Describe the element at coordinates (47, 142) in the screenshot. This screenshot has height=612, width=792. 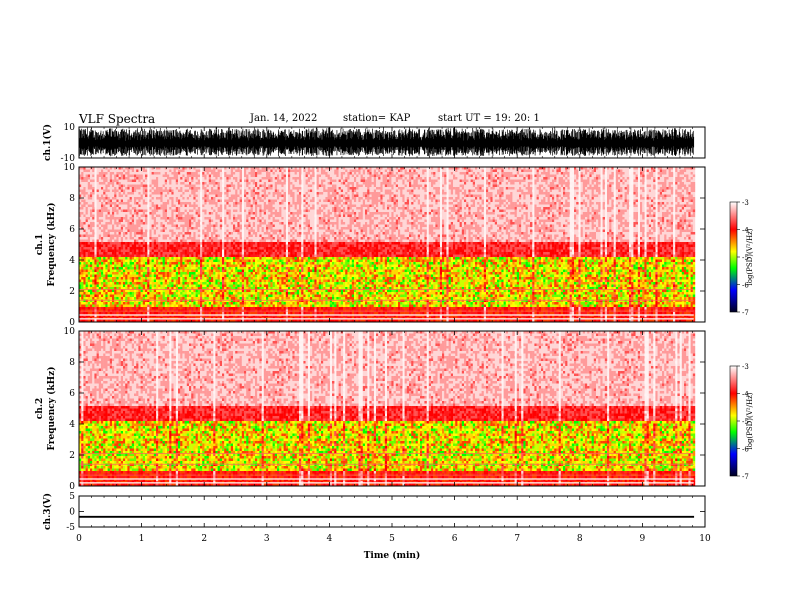
I see `ch1-ylabel: ch.1(V)` at that location.